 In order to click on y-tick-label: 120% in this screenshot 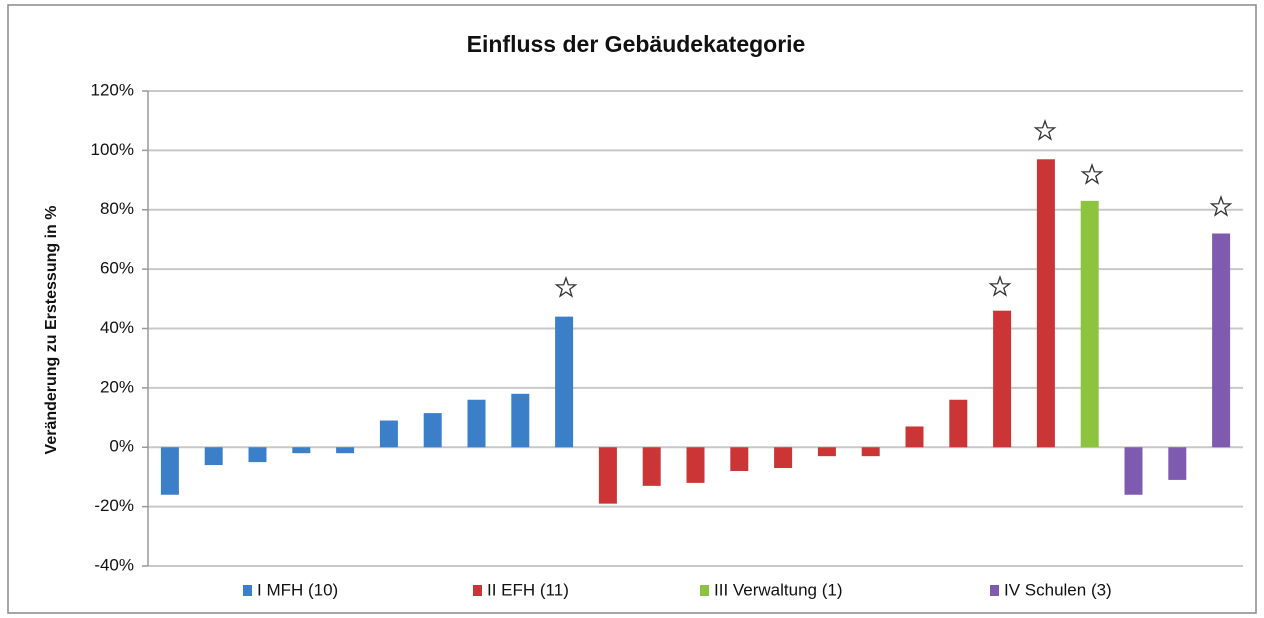, I will do `click(112, 89)`.